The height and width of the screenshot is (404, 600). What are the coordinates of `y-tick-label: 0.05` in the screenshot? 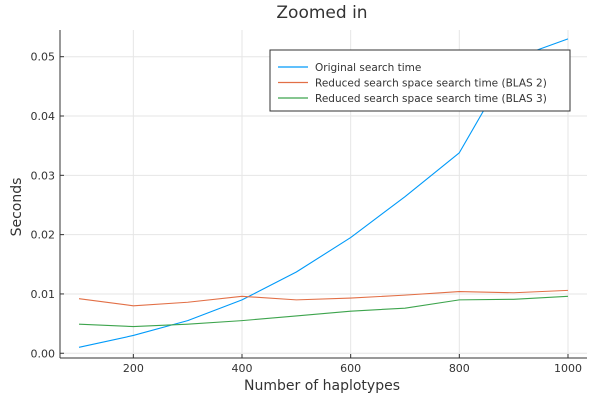 It's located at (43, 57).